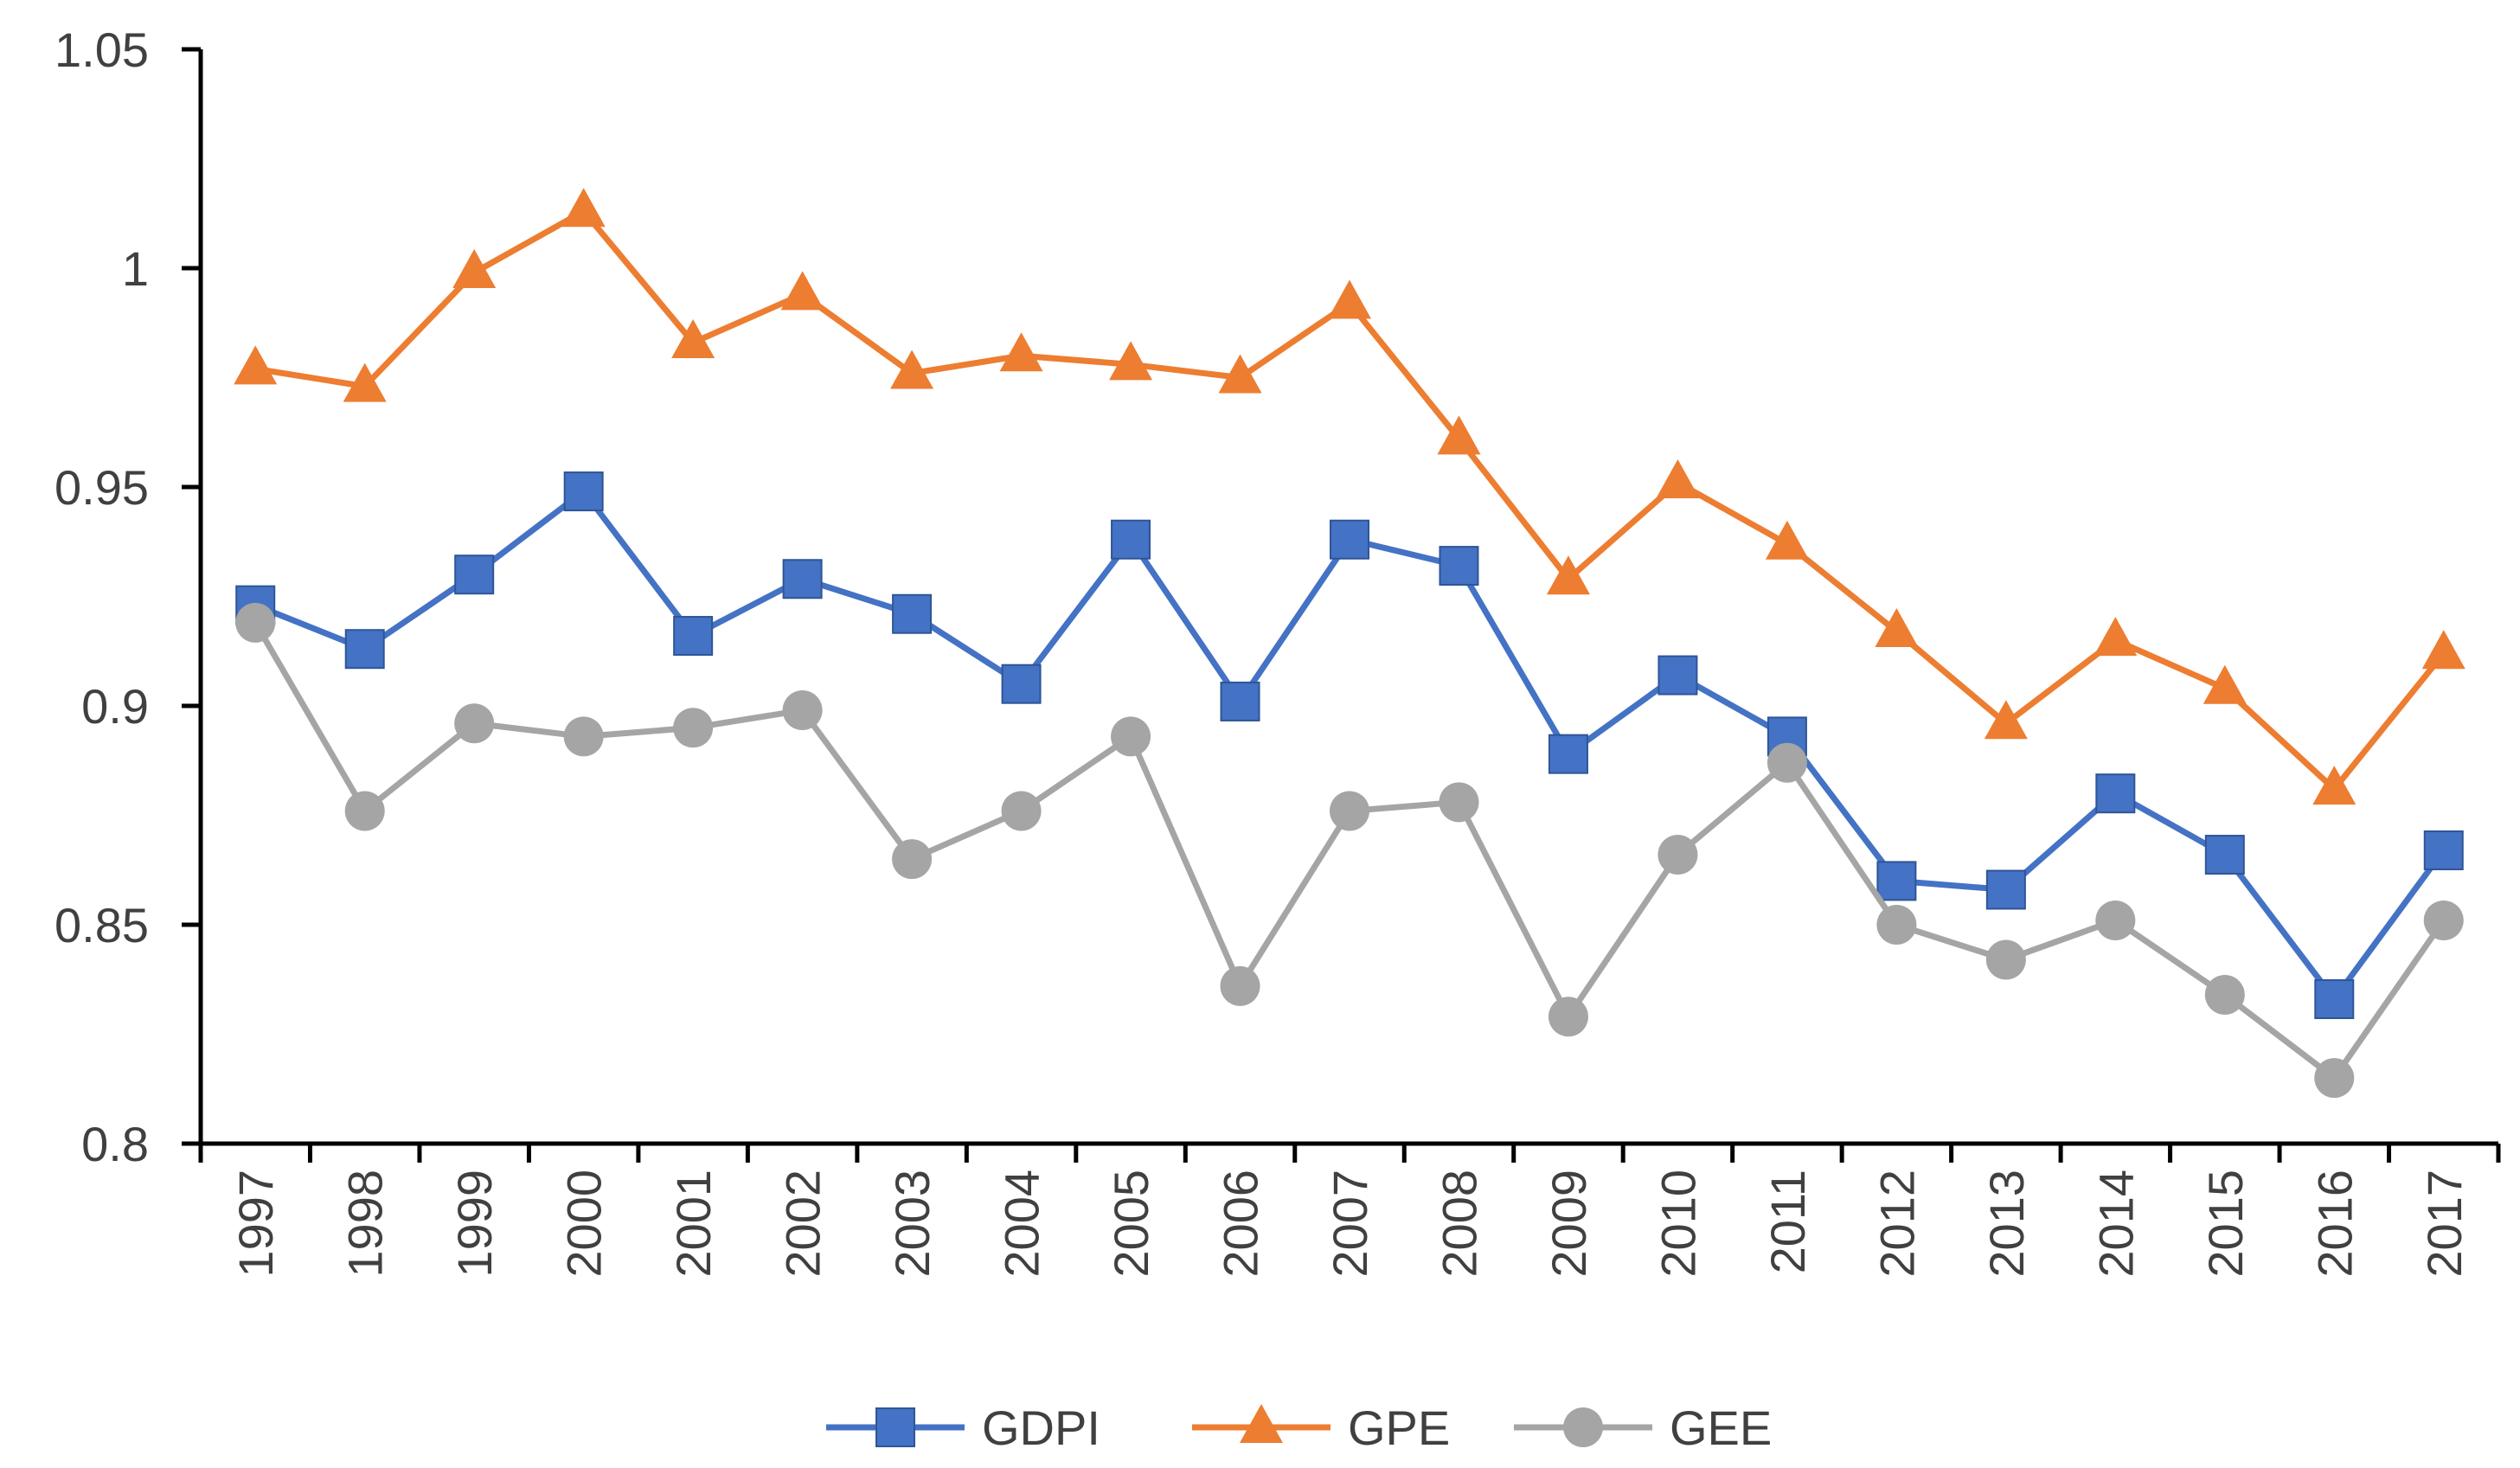  What do you see at coordinates (1350, 1224) in the screenshot?
I see `x-tick-label: 2007` at bounding box center [1350, 1224].